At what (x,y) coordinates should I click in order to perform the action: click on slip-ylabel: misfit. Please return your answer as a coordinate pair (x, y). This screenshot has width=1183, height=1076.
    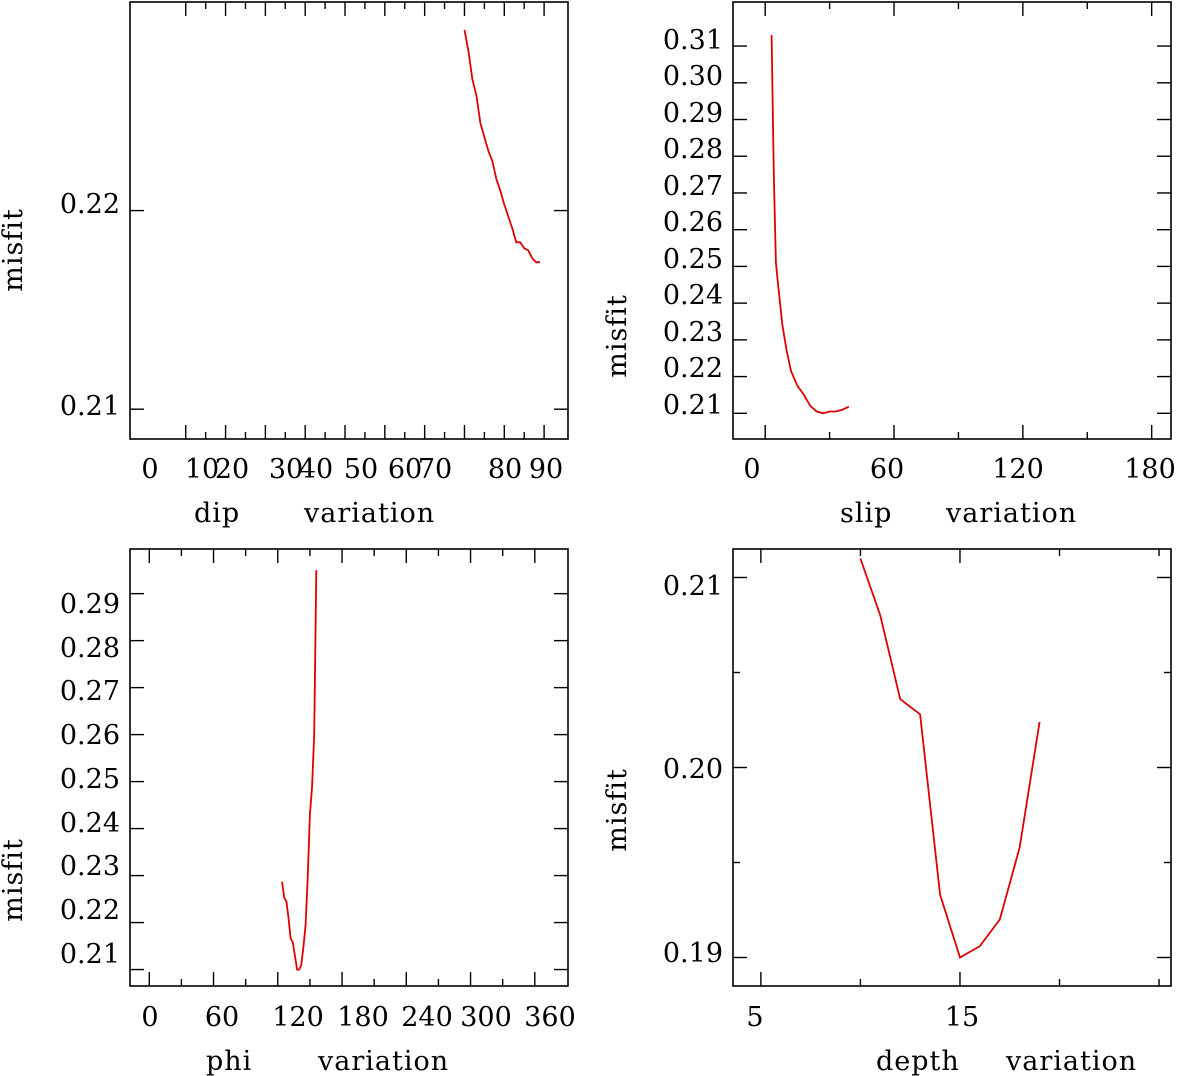
    Looking at the image, I should click on (617, 336).